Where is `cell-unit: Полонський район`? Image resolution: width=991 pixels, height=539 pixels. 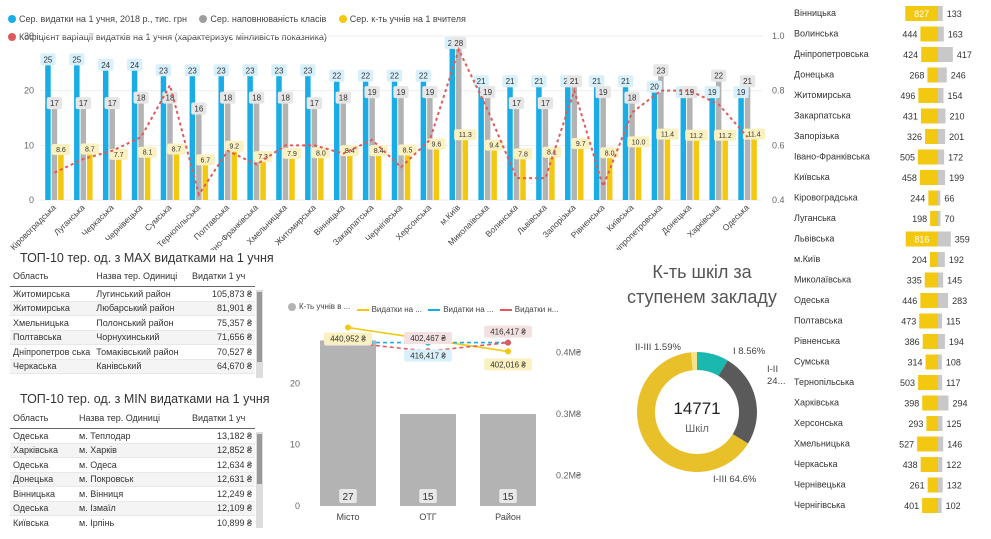 cell-unit: Полонський район is located at coordinates (141, 323).